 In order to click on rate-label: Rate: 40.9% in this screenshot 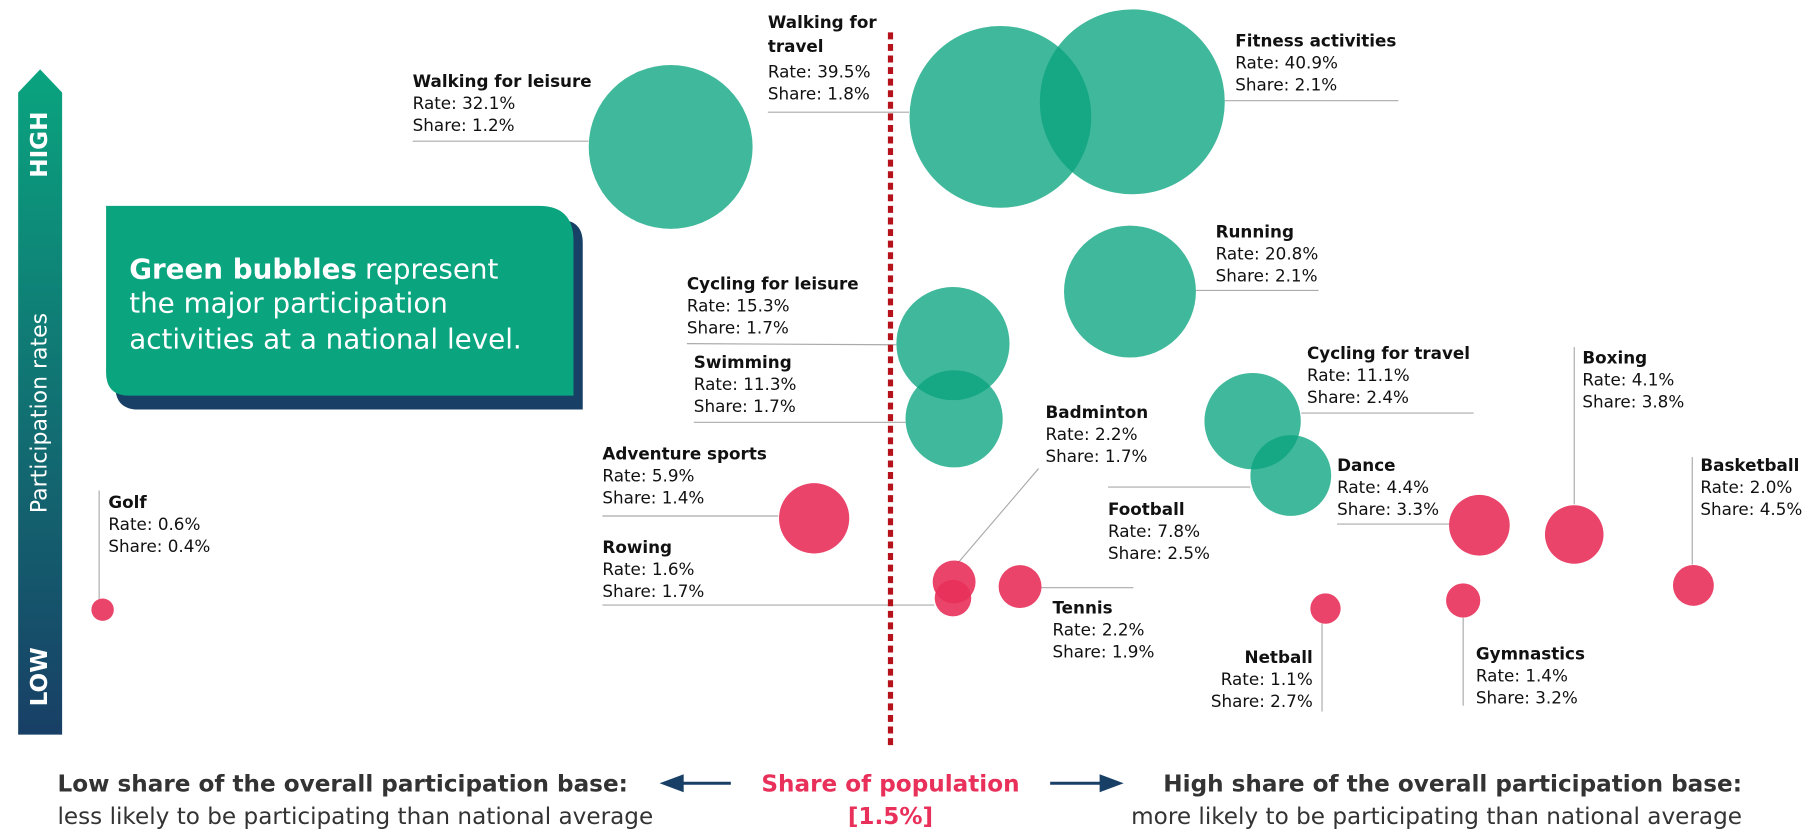, I will do `click(1286, 62)`.